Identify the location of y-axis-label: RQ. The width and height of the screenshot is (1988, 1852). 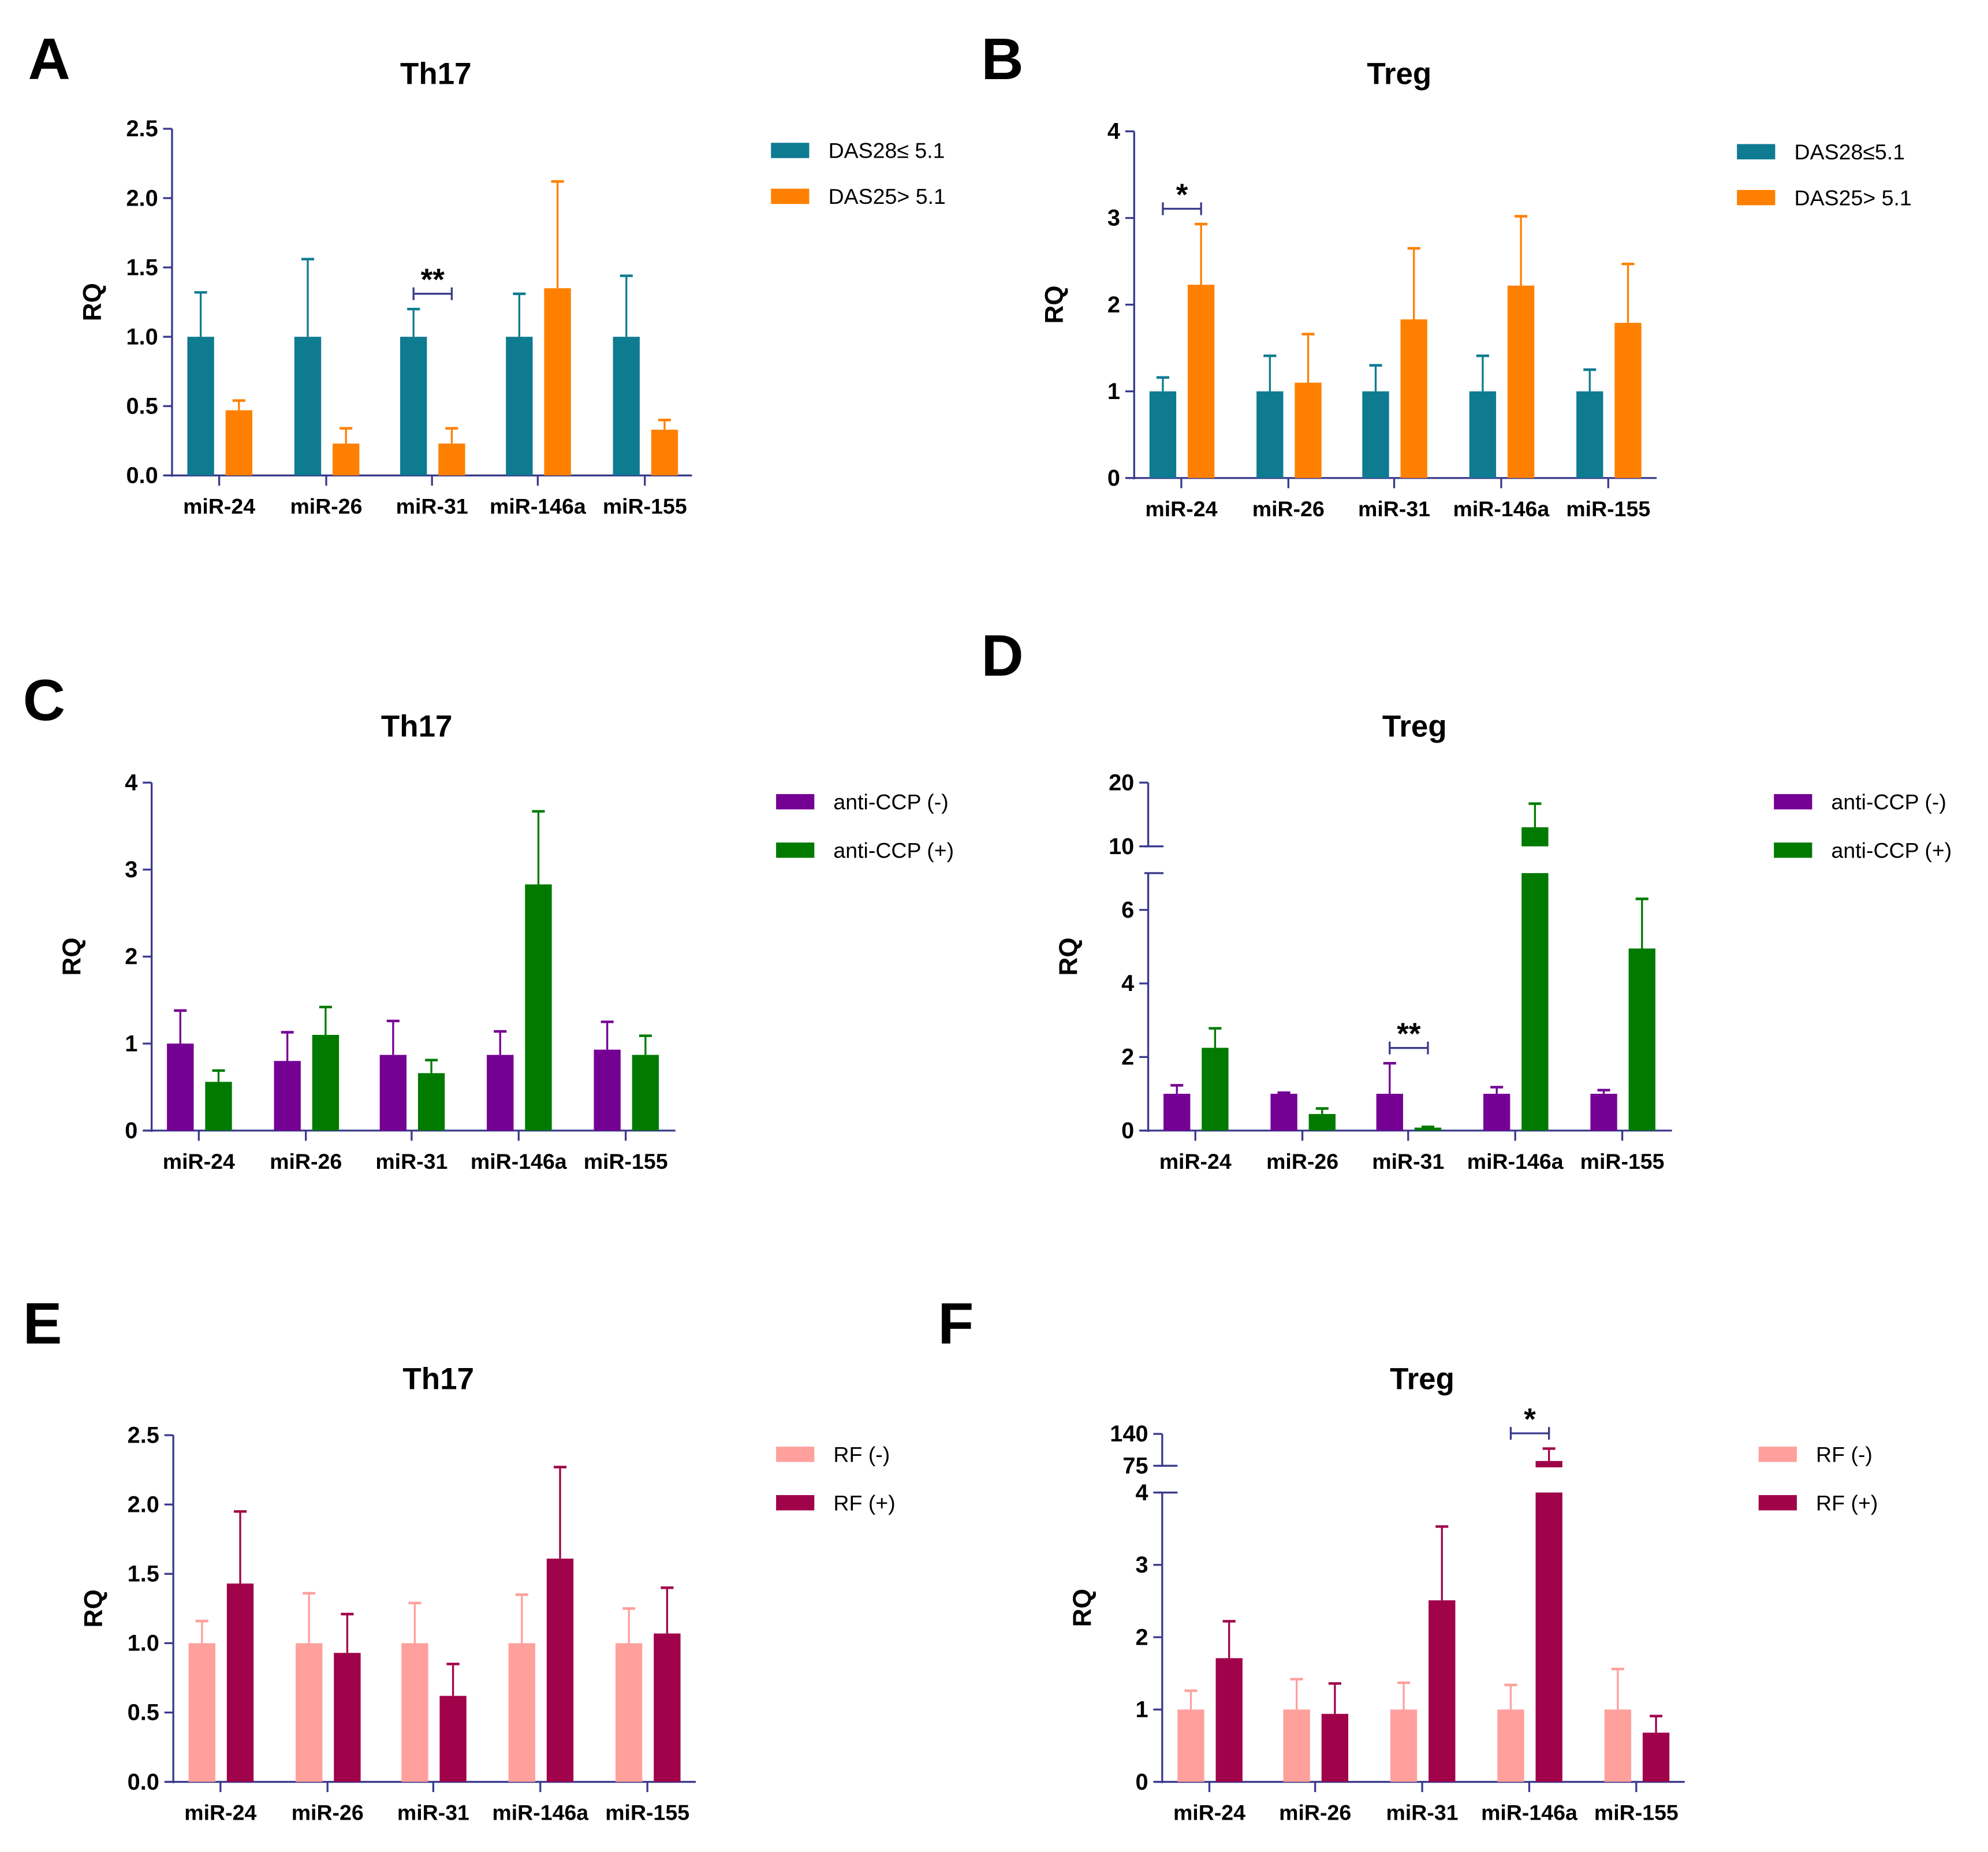
(72, 956).